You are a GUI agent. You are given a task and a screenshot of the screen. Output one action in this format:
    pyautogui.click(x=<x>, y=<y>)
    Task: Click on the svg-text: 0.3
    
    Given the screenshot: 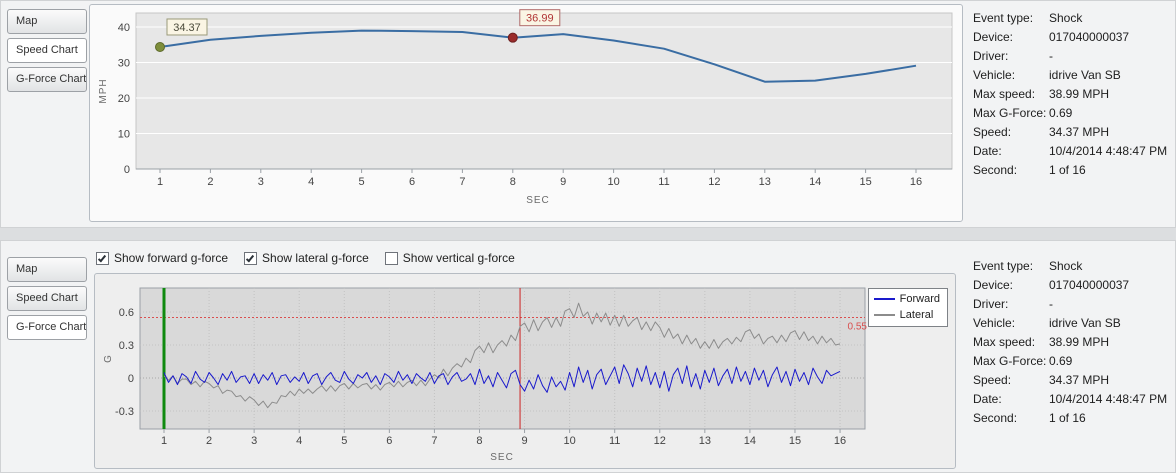 What is the action you would take?
    pyautogui.click(x=126, y=346)
    